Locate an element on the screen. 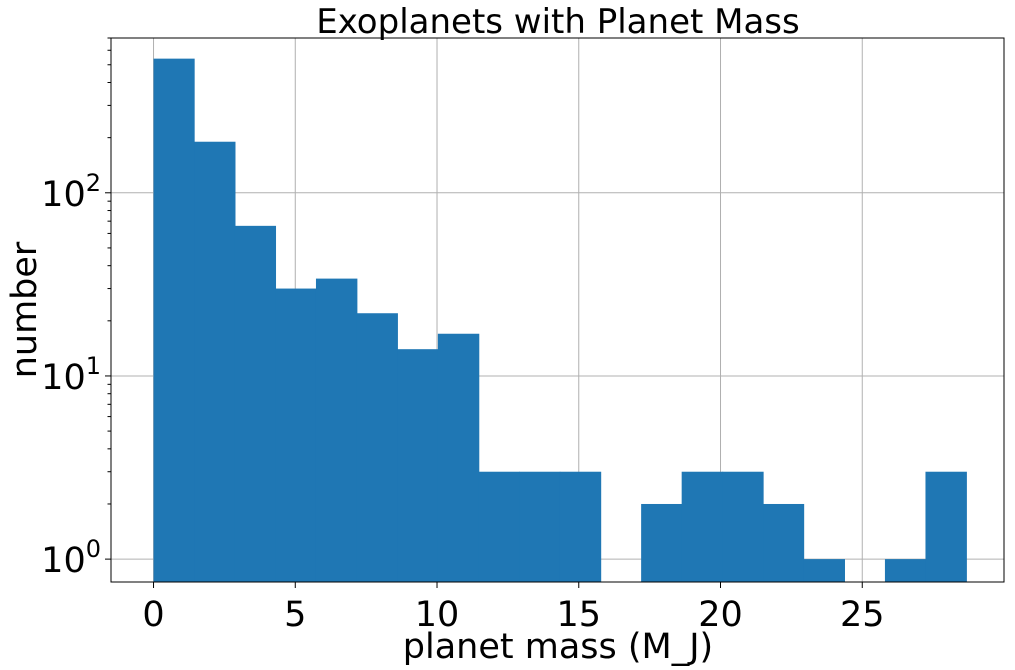 This screenshot has width=1015, height=670. x-tick-label: 10 is located at coordinates (437, 615).